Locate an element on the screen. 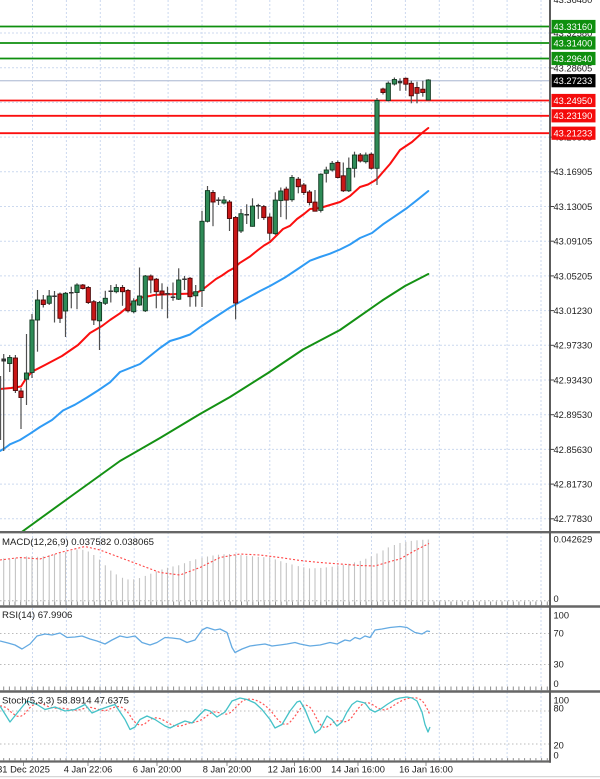 Image resolution: width=600 pixels, height=779 pixels. svg-text: 43.09105 is located at coordinates (573, 242).